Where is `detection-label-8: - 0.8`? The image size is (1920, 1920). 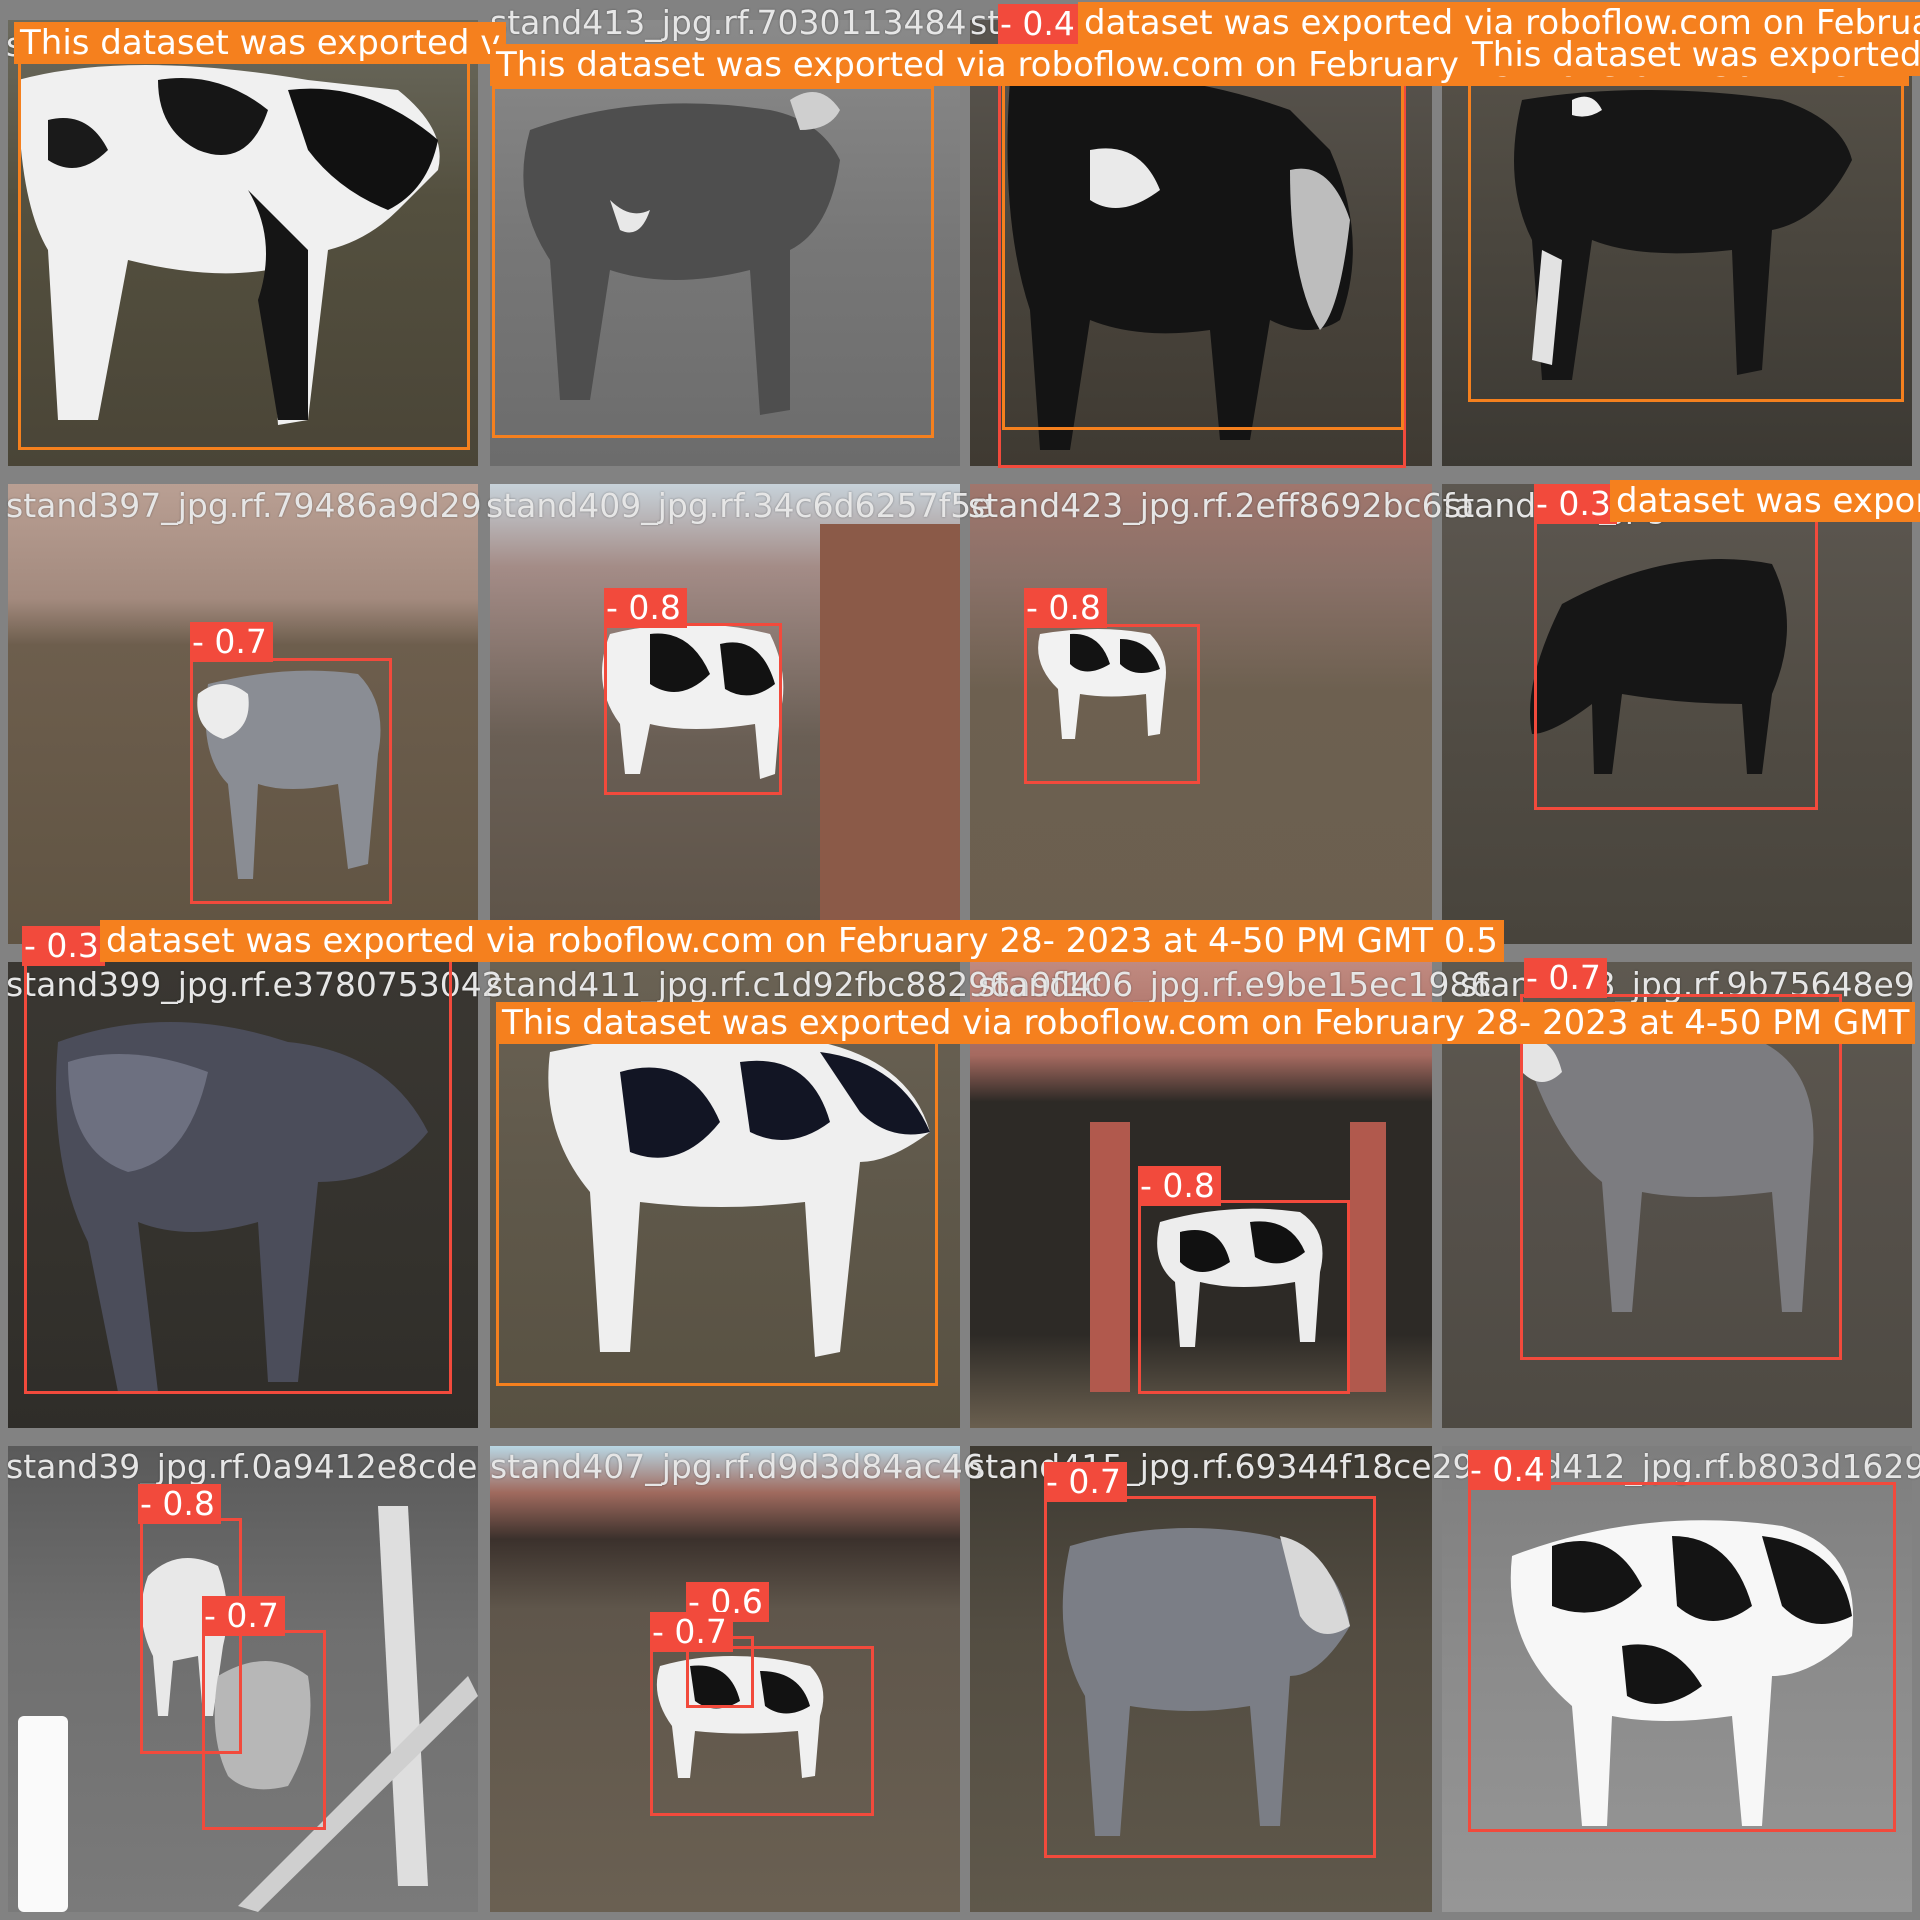
detection-label-8: - 0.8 is located at coordinates (1065, 608).